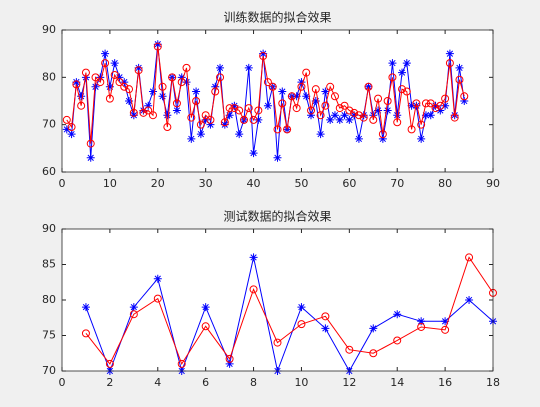 The height and width of the screenshot is (407, 540). Describe the element at coordinates (49, 171) in the screenshot. I see `y-tick-label: 60` at that location.